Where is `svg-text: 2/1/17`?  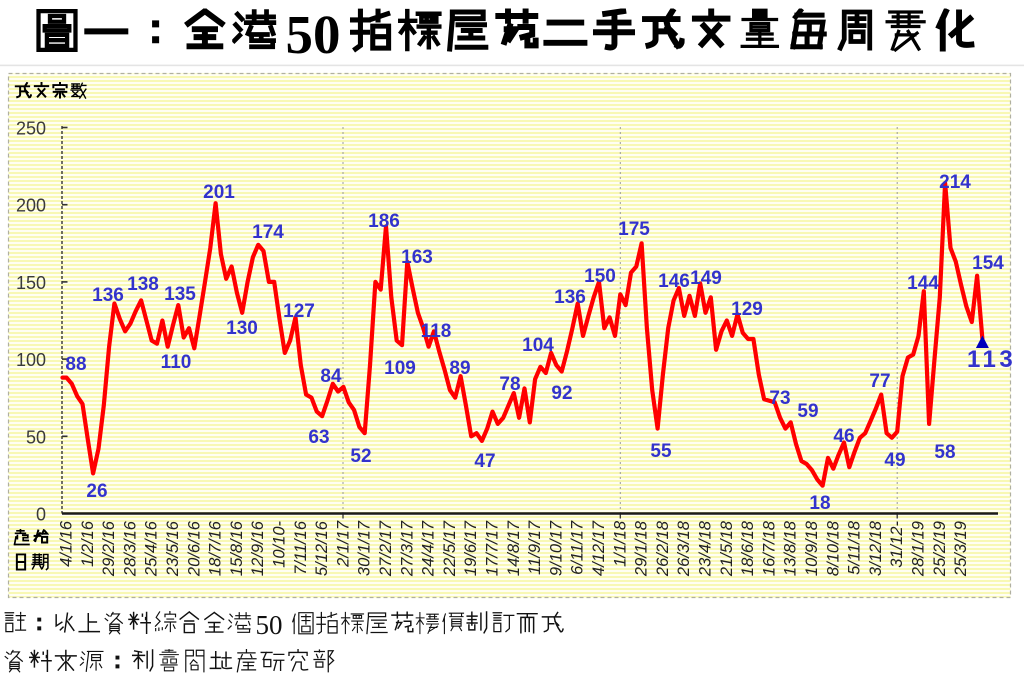 svg-text: 2/1/17 is located at coordinates (343, 544).